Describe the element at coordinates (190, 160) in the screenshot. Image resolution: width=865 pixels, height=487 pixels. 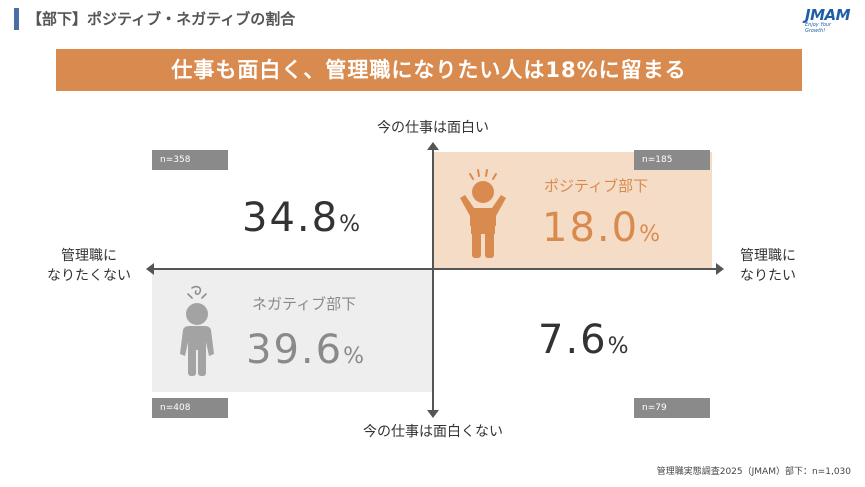
I see `sample-size-badge-top-left: n=358` at that location.